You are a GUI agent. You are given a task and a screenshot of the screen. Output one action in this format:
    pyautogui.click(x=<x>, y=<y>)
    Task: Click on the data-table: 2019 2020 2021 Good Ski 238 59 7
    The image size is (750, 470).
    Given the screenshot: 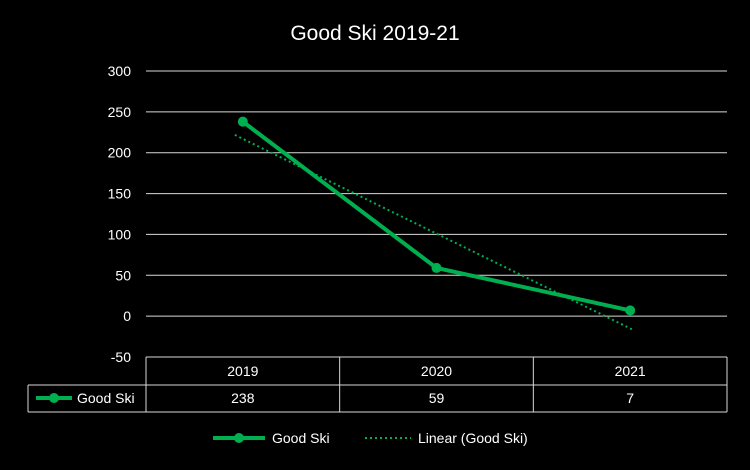 What is the action you would take?
    pyautogui.click(x=377, y=384)
    